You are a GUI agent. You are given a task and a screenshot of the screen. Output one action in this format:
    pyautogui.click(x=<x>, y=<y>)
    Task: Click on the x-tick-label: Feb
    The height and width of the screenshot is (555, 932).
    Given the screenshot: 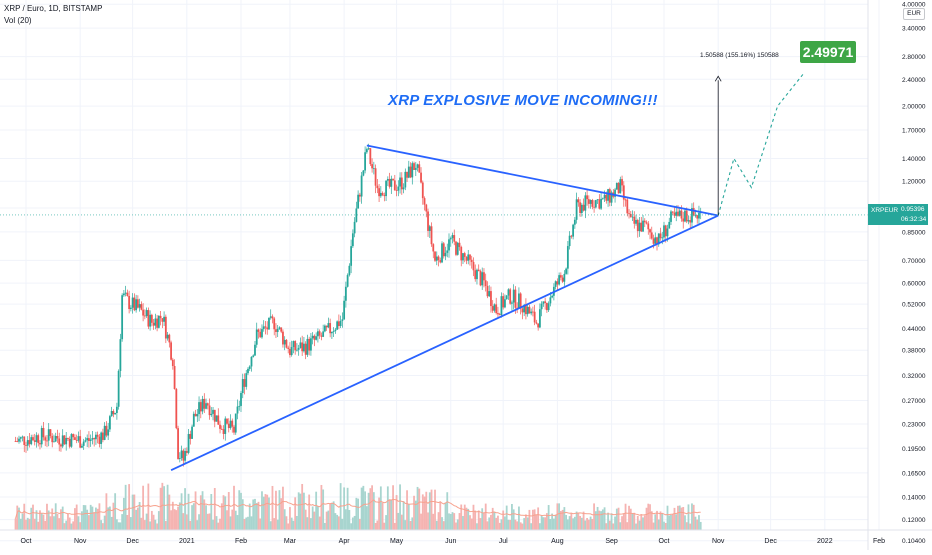 What is the action you would take?
    pyautogui.click(x=241, y=541)
    